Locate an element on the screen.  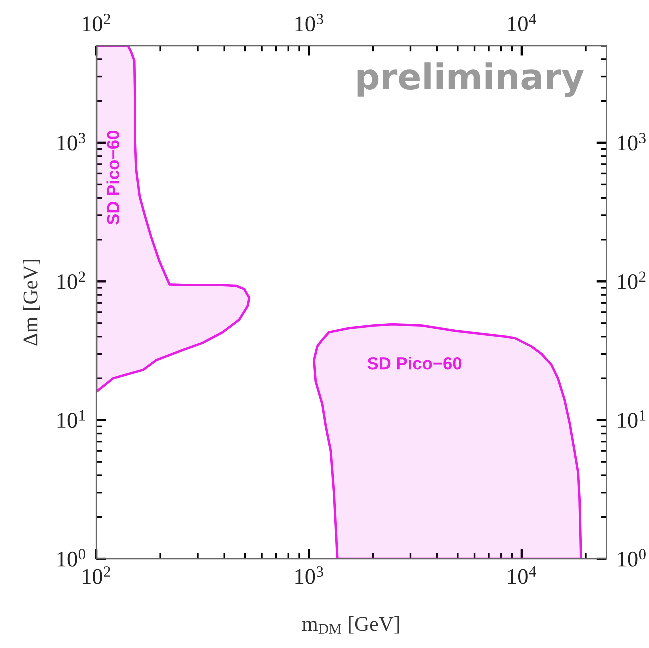
text: 10$^{0}$ is located at coordinates (632, 558).